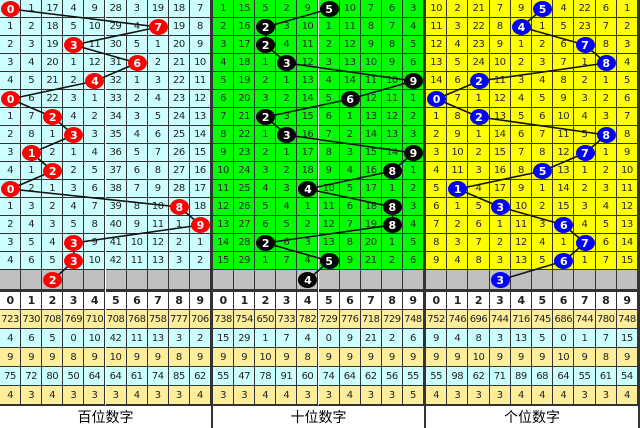 This screenshot has height=428, width=640. I want to click on grid-cell: 41, so click(116, 243).